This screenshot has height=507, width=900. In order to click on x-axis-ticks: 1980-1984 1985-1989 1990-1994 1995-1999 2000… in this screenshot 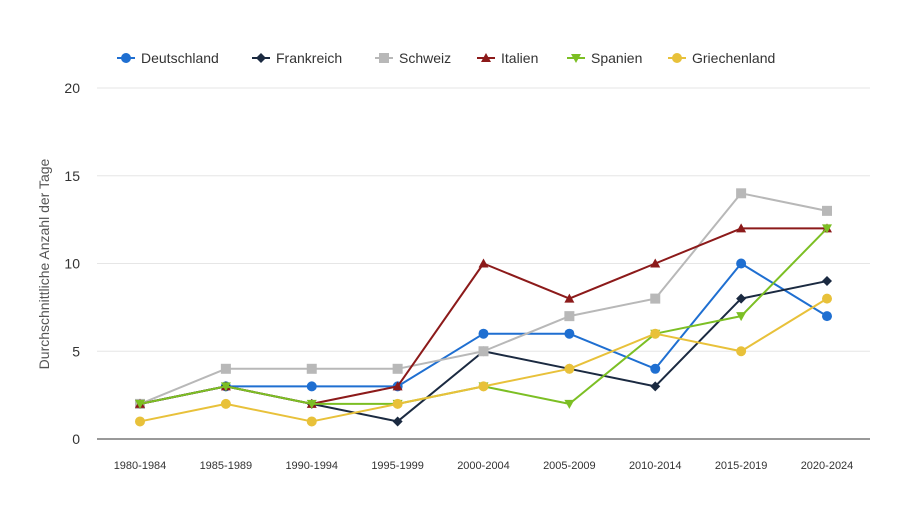, I will do `click(484, 466)`.